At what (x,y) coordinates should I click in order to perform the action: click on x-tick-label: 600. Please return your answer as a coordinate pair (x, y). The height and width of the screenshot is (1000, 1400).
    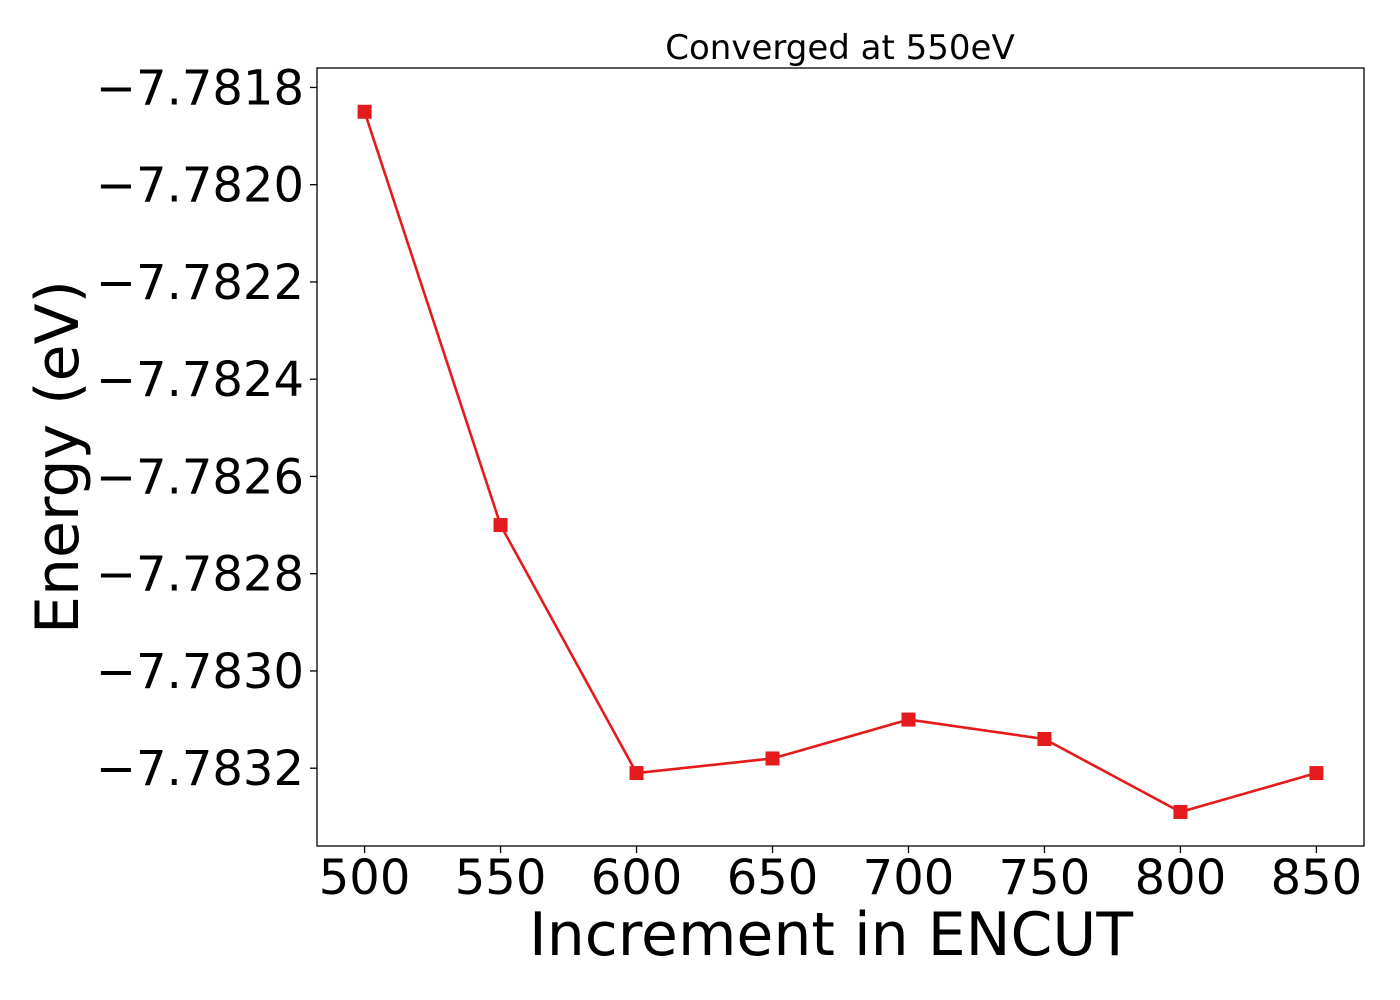
    Looking at the image, I should click on (637, 878).